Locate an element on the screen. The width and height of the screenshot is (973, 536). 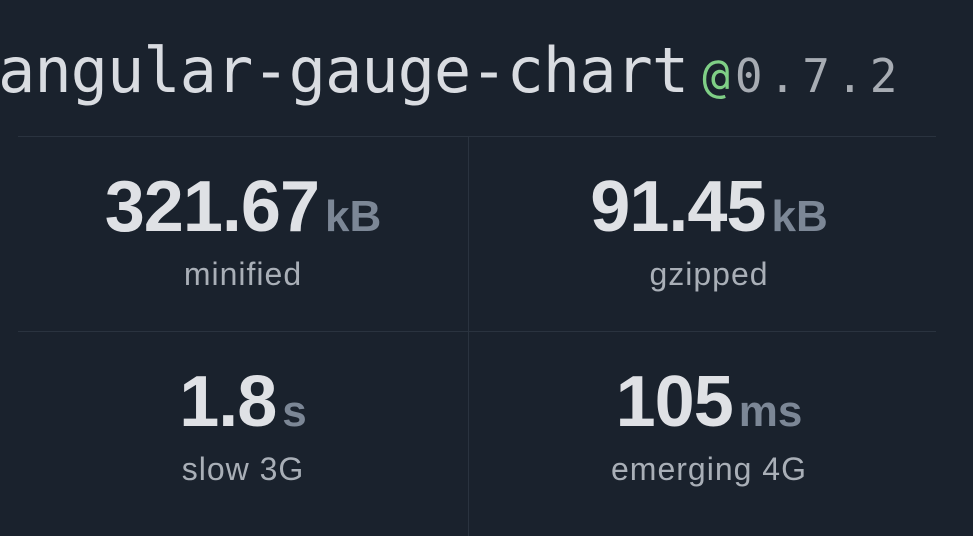
stat-value: 1.8 is located at coordinates (228, 402).